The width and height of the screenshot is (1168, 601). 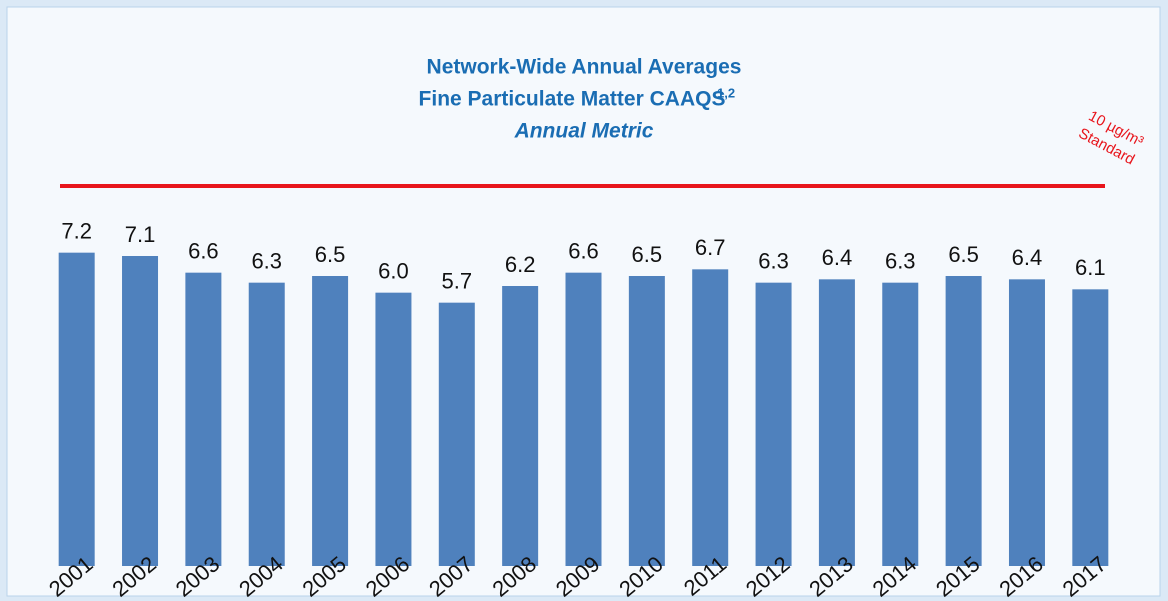 I want to click on value-label: 7.2, so click(x=76, y=230).